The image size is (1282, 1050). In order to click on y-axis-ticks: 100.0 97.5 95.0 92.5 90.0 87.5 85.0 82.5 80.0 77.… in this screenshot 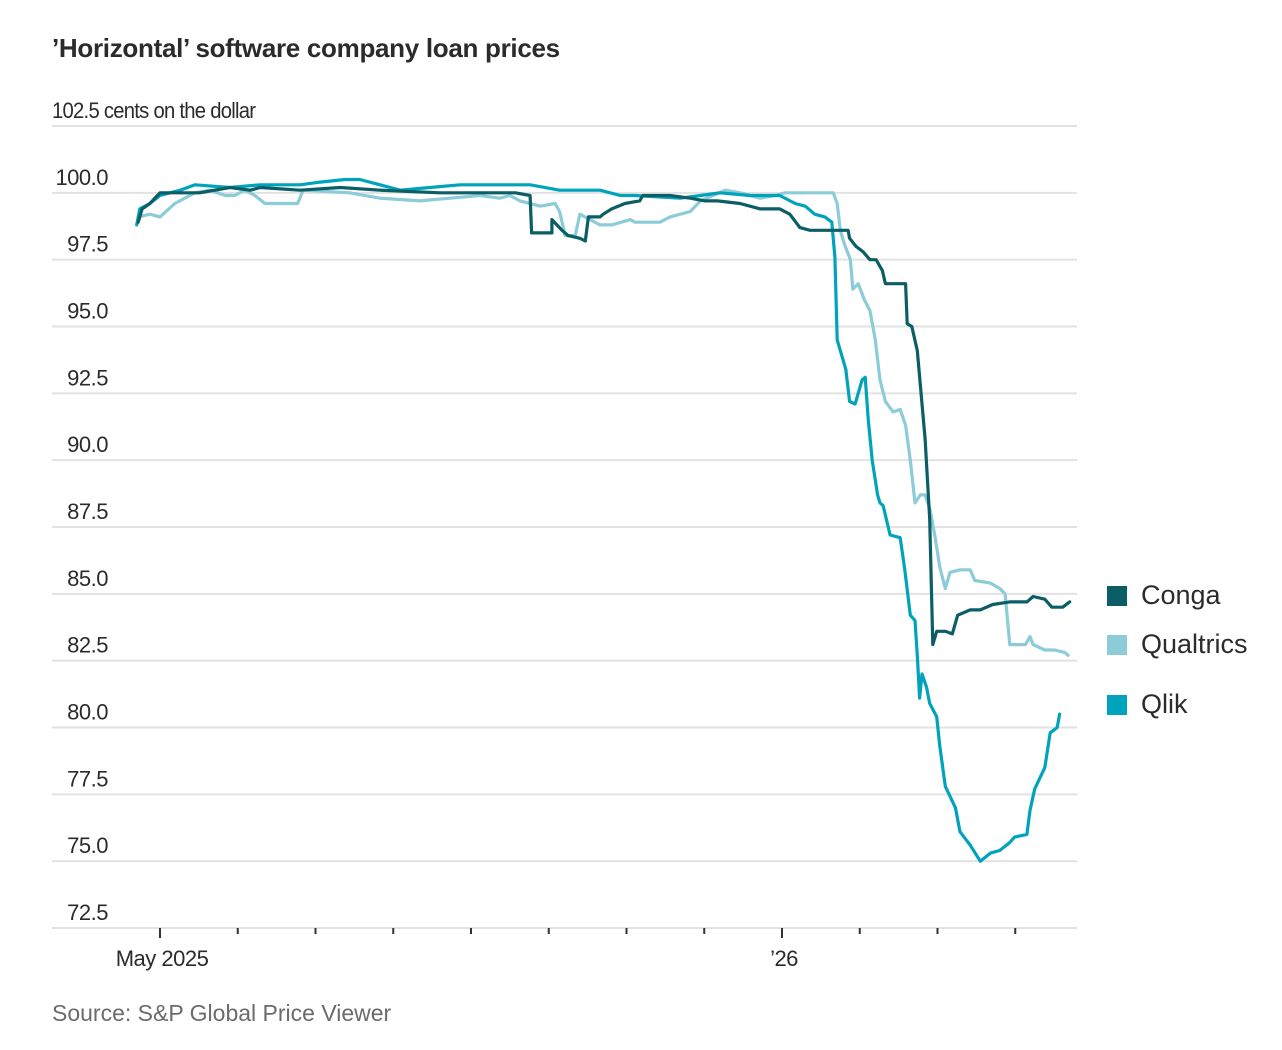, I will do `click(81, 545)`.